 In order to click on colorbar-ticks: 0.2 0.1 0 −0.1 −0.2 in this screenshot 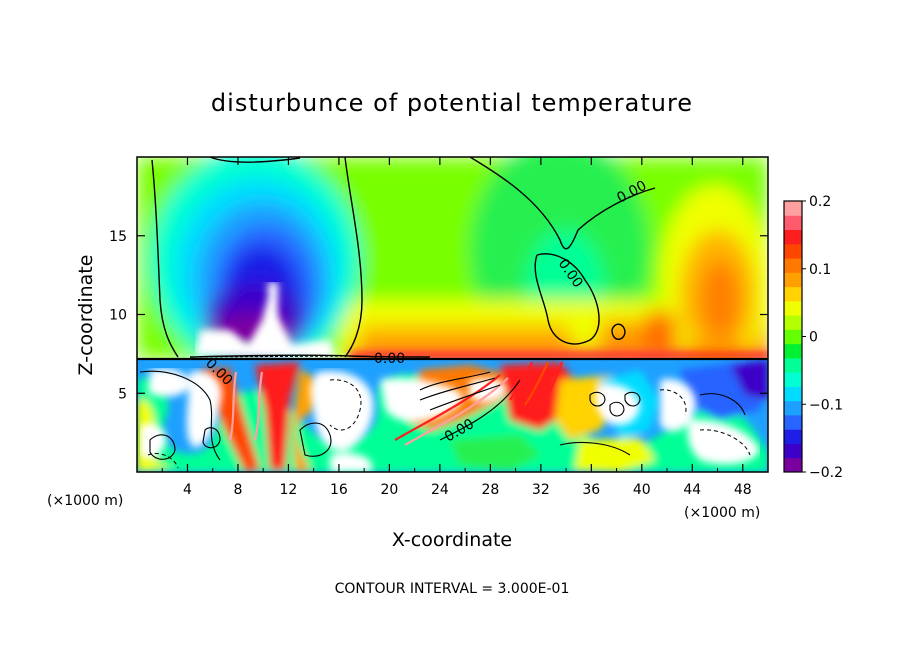, I will do `click(822, 337)`.